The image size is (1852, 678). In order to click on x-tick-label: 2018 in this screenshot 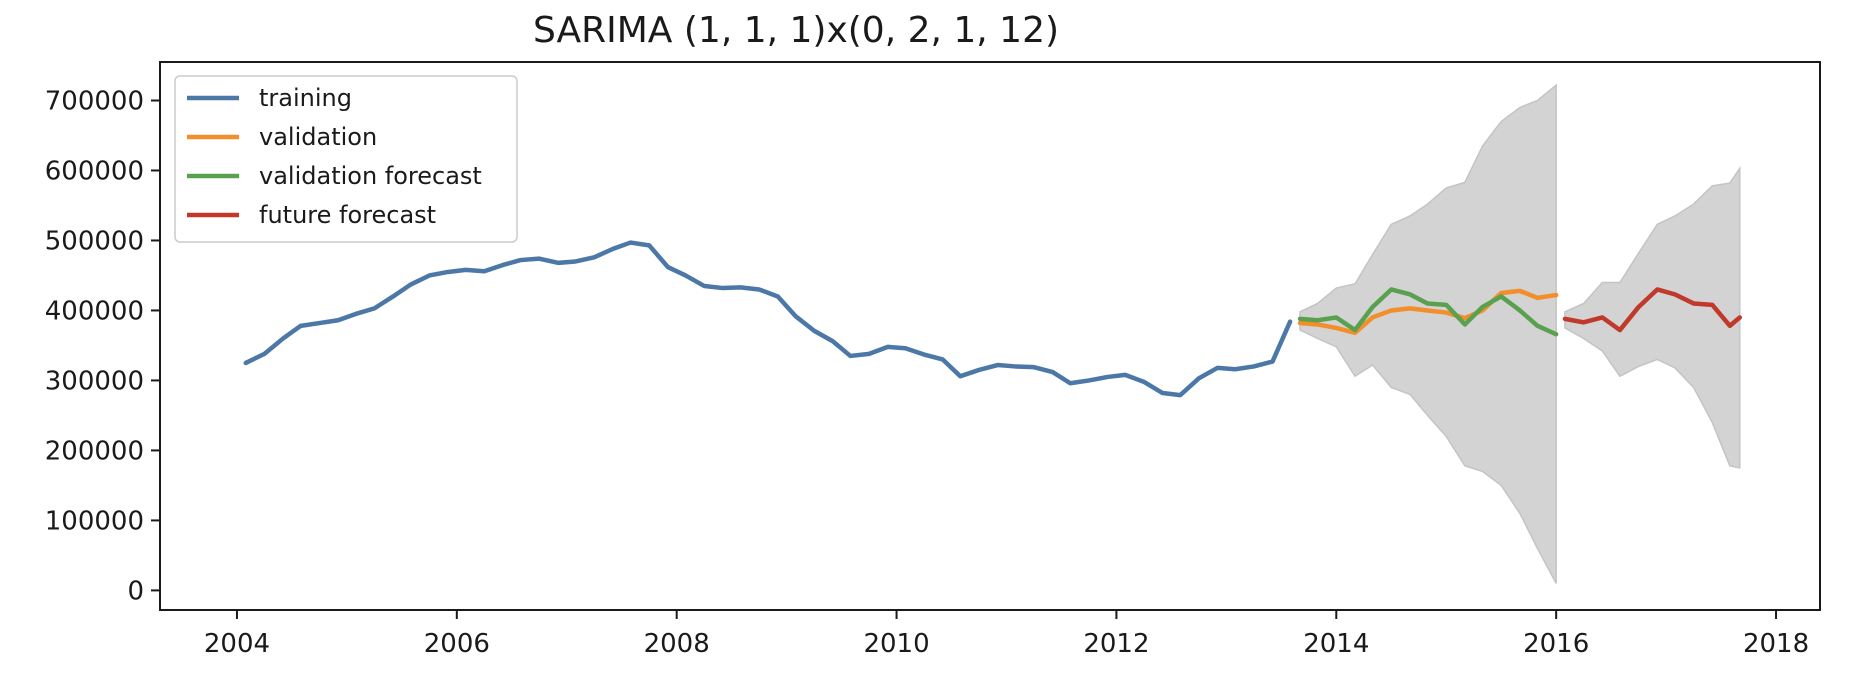, I will do `click(1776, 644)`.